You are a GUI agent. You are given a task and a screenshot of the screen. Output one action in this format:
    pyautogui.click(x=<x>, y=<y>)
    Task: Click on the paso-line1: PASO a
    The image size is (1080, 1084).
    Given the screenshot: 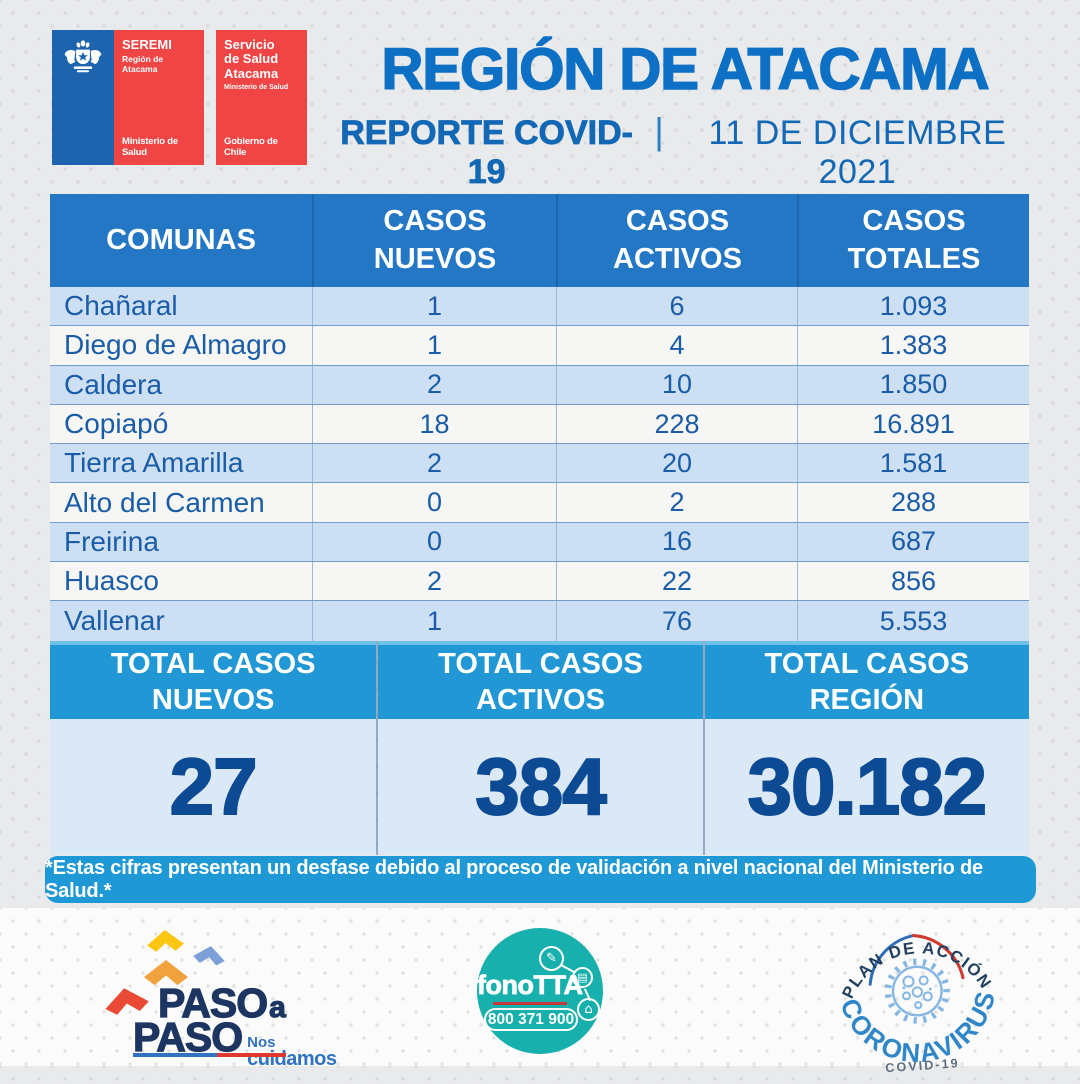 What is the action you would take?
    pyautogui.click(x=222, y=1003)
    